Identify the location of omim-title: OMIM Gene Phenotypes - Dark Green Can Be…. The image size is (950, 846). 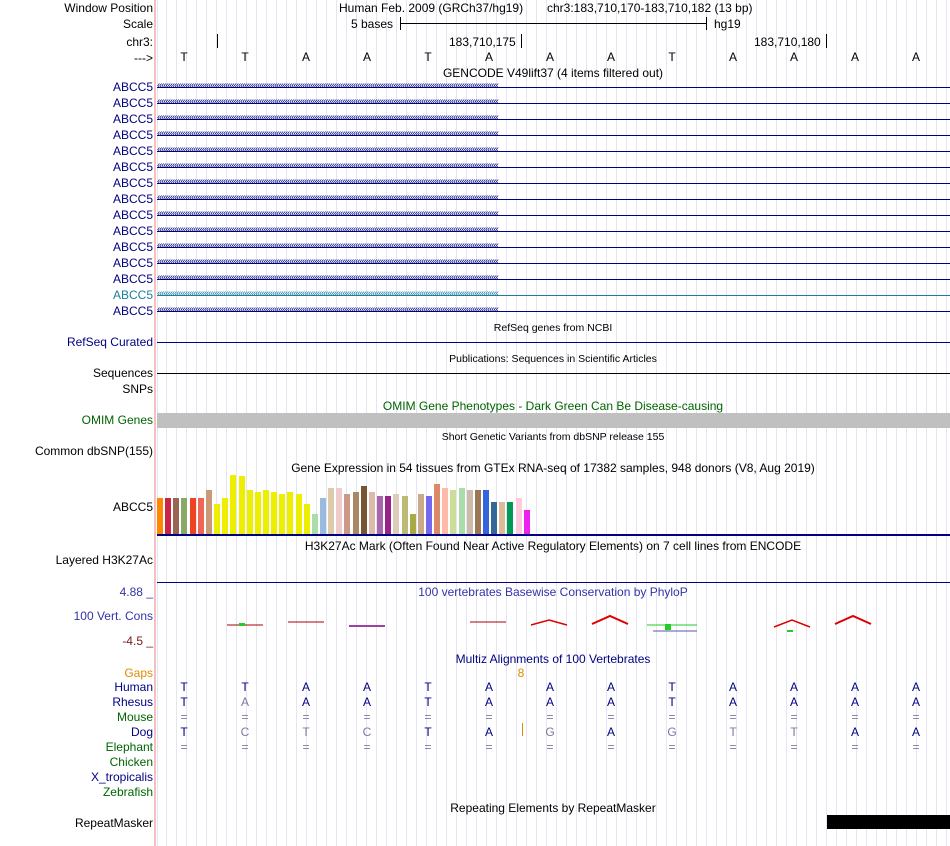
(553, 406).